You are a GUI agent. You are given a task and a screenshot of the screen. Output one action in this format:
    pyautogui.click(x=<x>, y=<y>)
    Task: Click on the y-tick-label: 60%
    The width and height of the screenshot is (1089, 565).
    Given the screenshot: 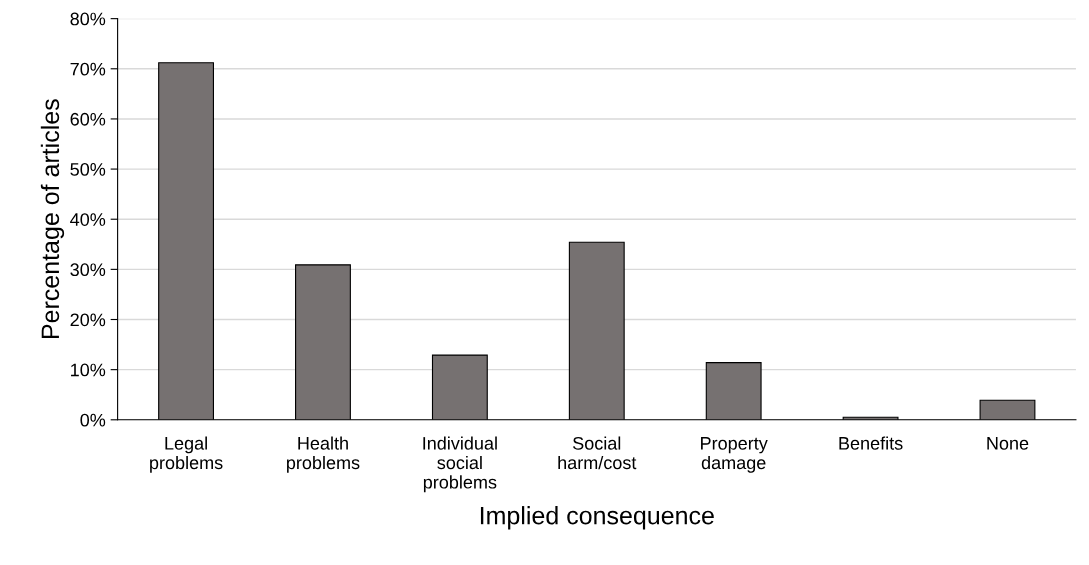 What is the action you would take?
    pyautogui.click(x=88, y=119)
    